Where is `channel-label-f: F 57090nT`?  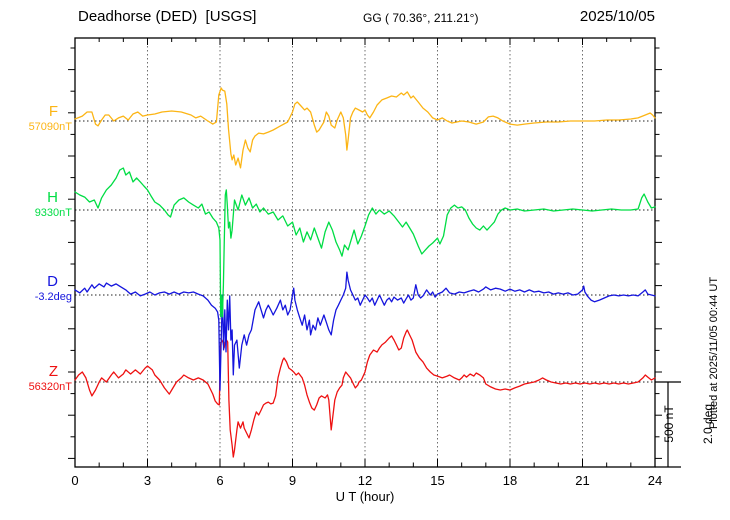 channel-label-f: F 57090nT is located at coordinates (36, 119).